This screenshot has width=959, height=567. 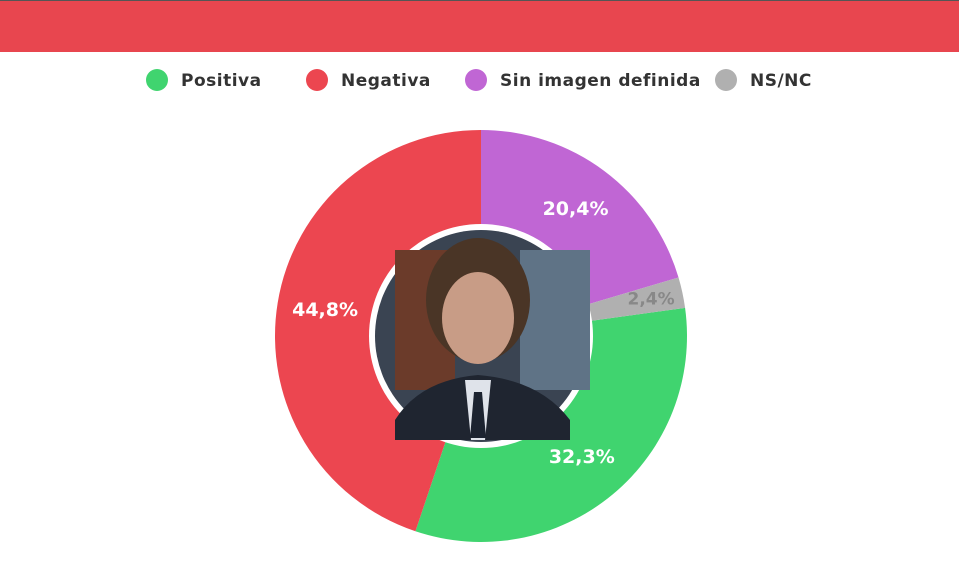 I want to click on header-bar, so click(x=479, y=26).